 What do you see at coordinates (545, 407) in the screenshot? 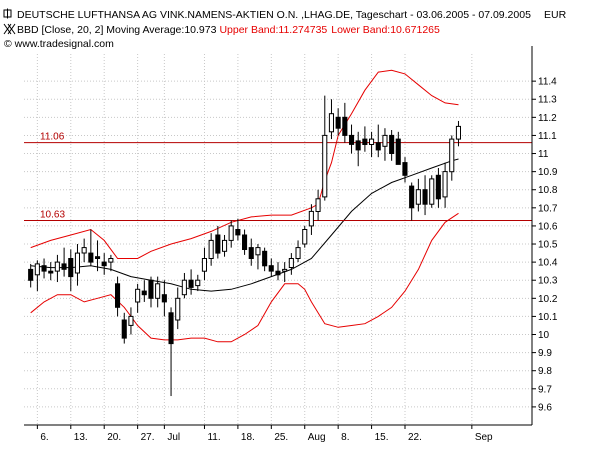
I see `y-tick-label: 9.6` at bounding box center [545, 407].